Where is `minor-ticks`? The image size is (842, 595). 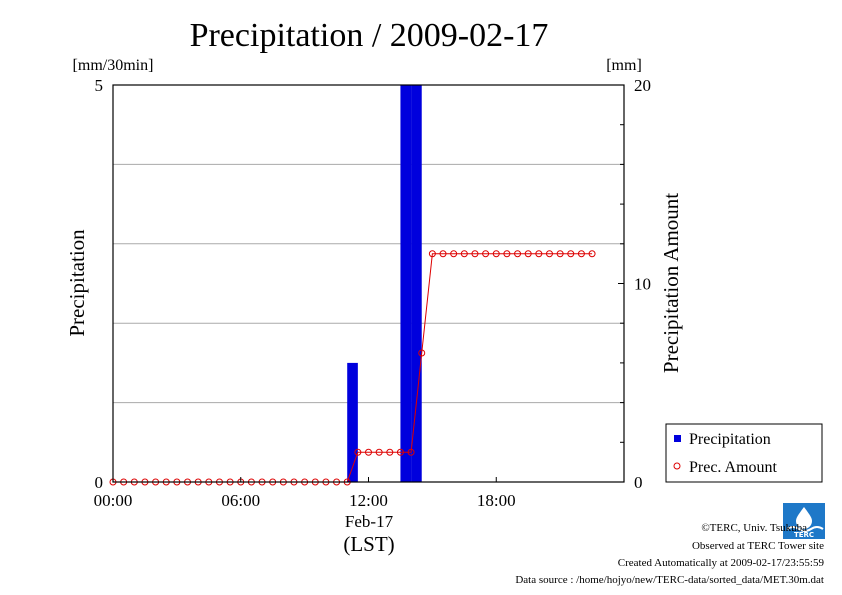 minor-ticks is located at coordinates (622, 283).